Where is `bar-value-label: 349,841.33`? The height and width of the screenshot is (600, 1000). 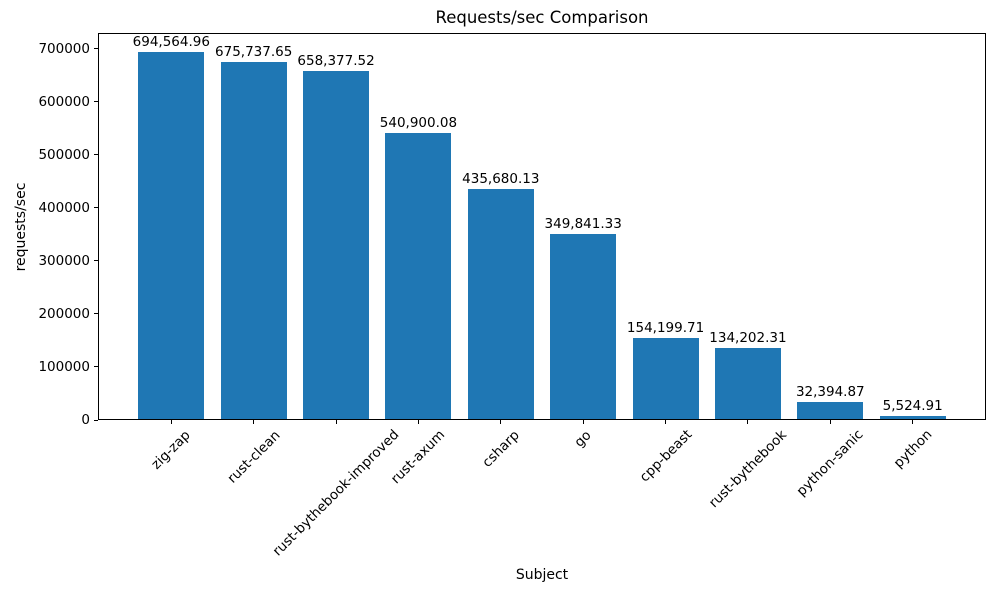
bar-value-label: 349,841.33 is located at coordinates (583, 224).